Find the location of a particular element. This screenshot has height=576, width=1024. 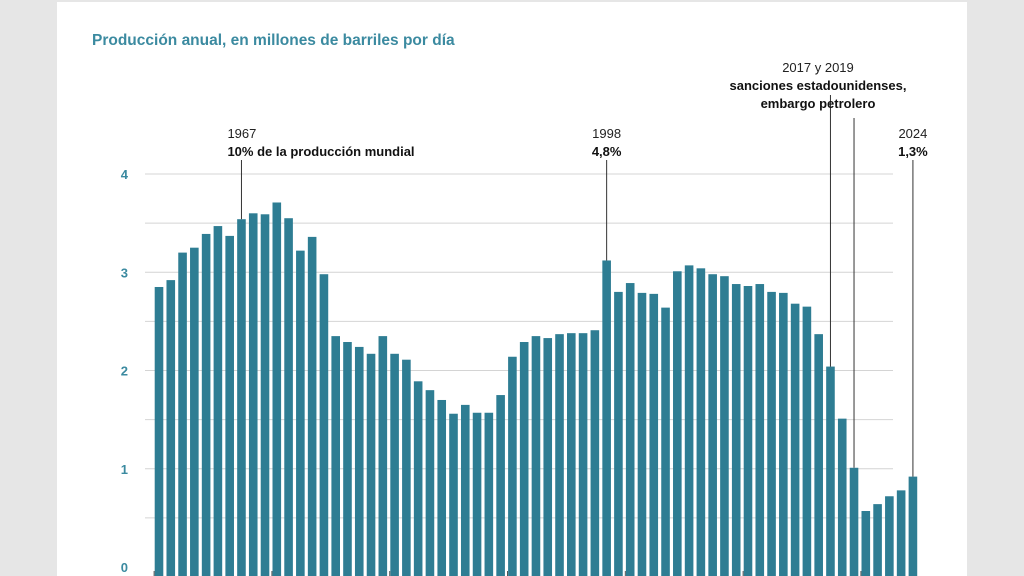

bar-1987 is located at coordinates (477, 494).